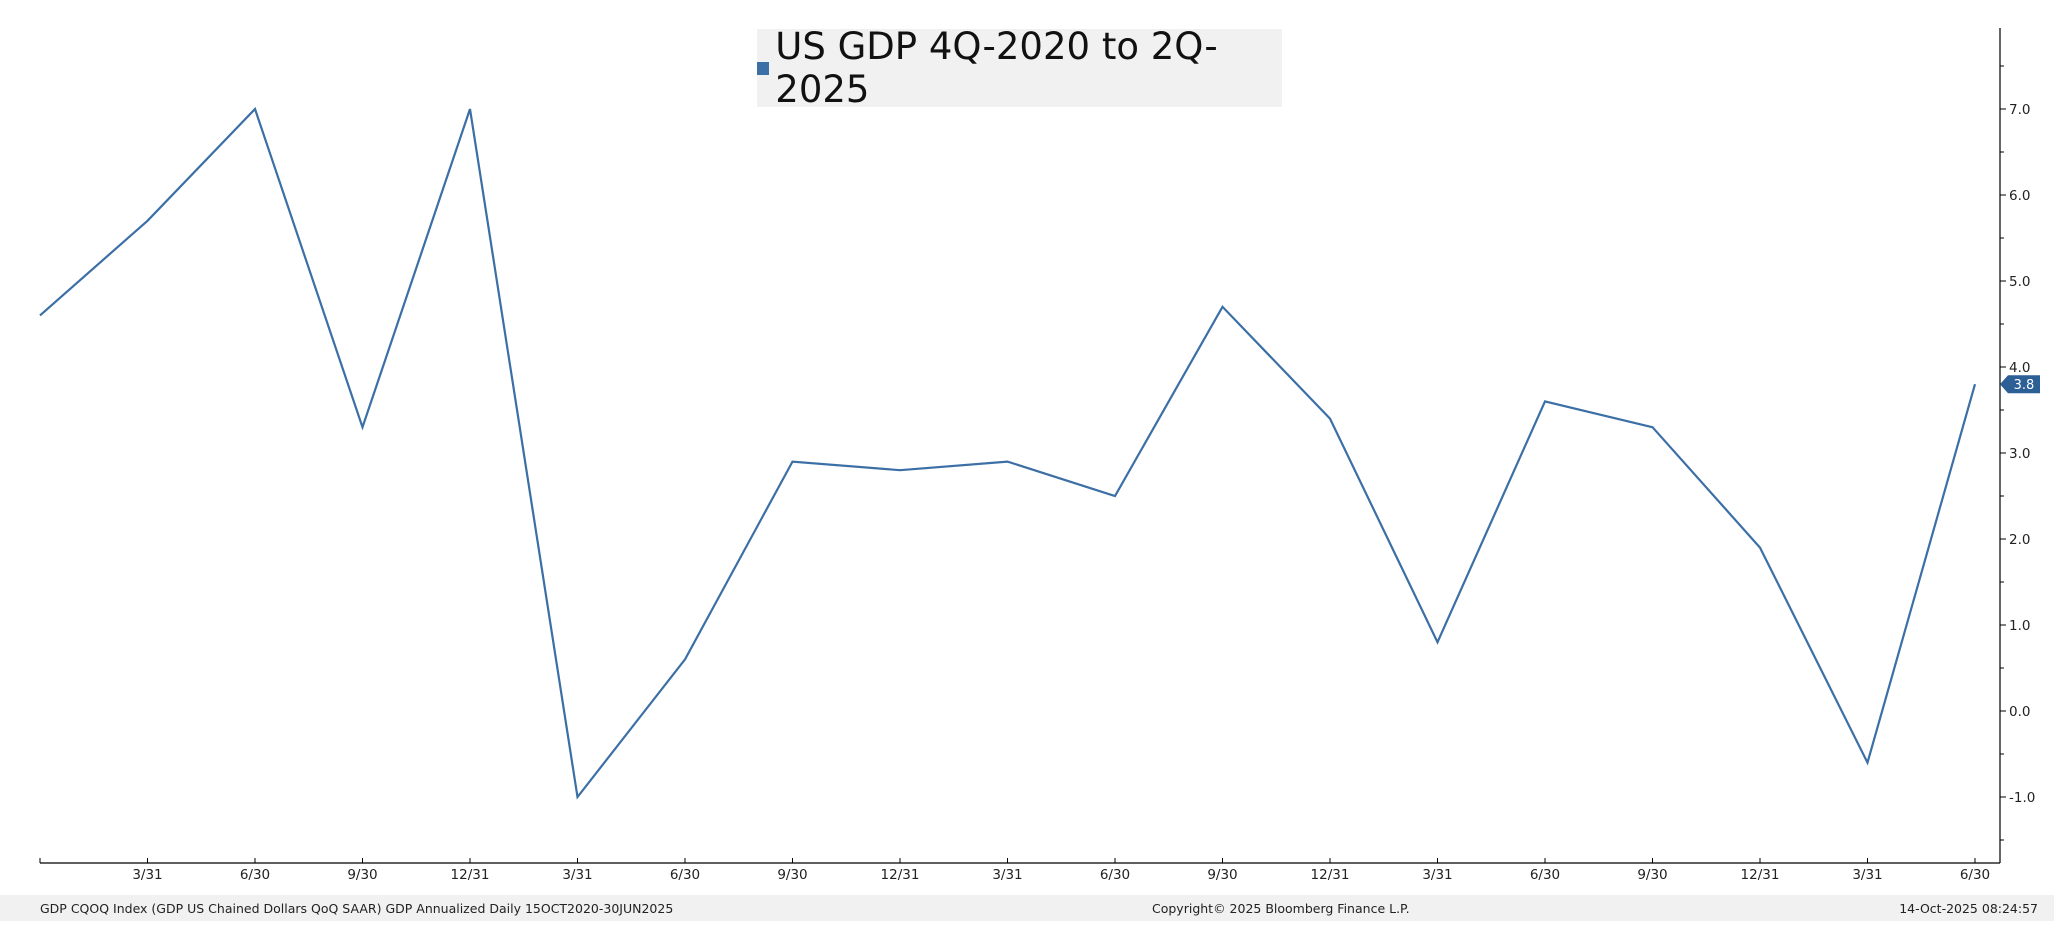 Image resolution: width=2054 pixels, height=928 pixels. Describe the element at coordinates (1281, 908) in the screenshot. I see `footer-copyright: Copyright© 2025 Bloomberg Finance L.P.` at that location.